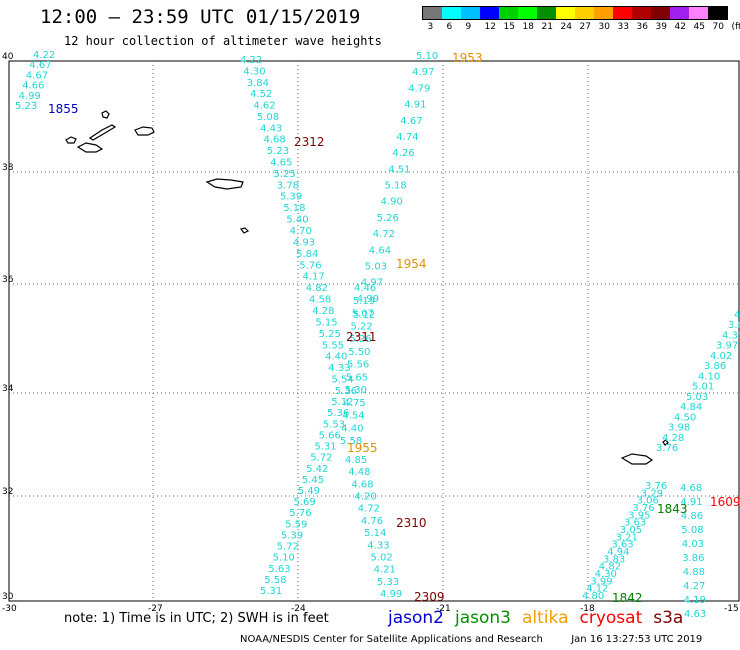 The width and height of the screenshot is (740, 650). What do you see at coordinates (399, 169) in the screenshot?
I see `swh-value: 4.51` at bounding box center [399, 169].